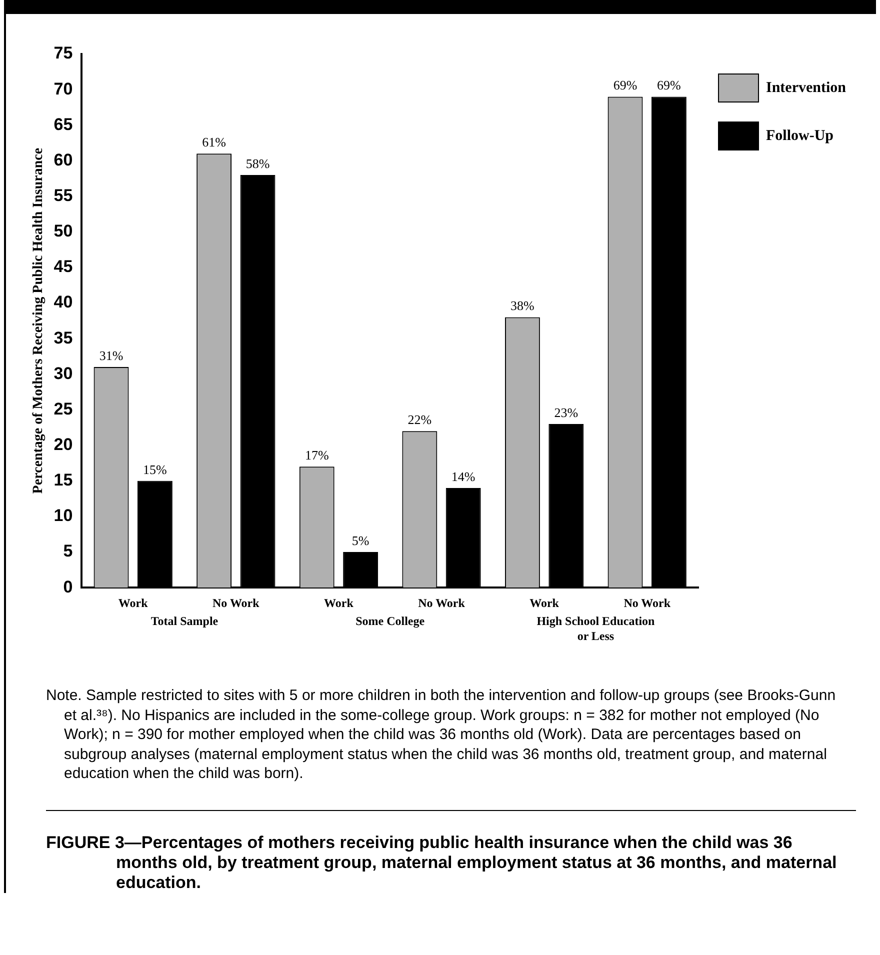  What do you see at coordinates (63, 516) in the screenshot?
I see `y-tick-label: 10` at bounding box center [63, 516].